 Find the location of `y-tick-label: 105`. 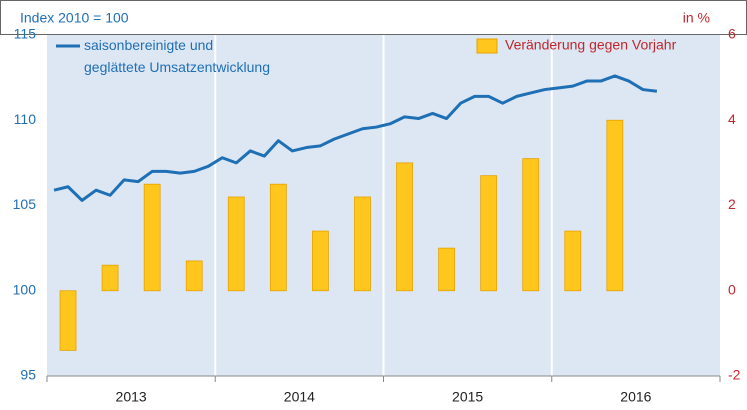

y-tick-label: 105 is located at coordinates (25, 204).